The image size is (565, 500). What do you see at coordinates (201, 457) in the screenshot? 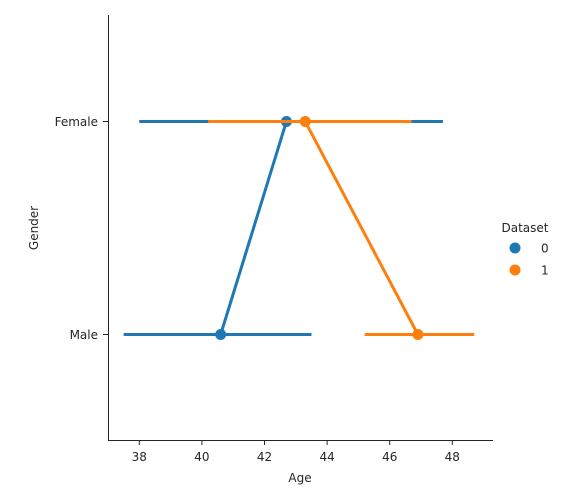
I see `x-tick-label: 40` at bounding box center [201, 457].